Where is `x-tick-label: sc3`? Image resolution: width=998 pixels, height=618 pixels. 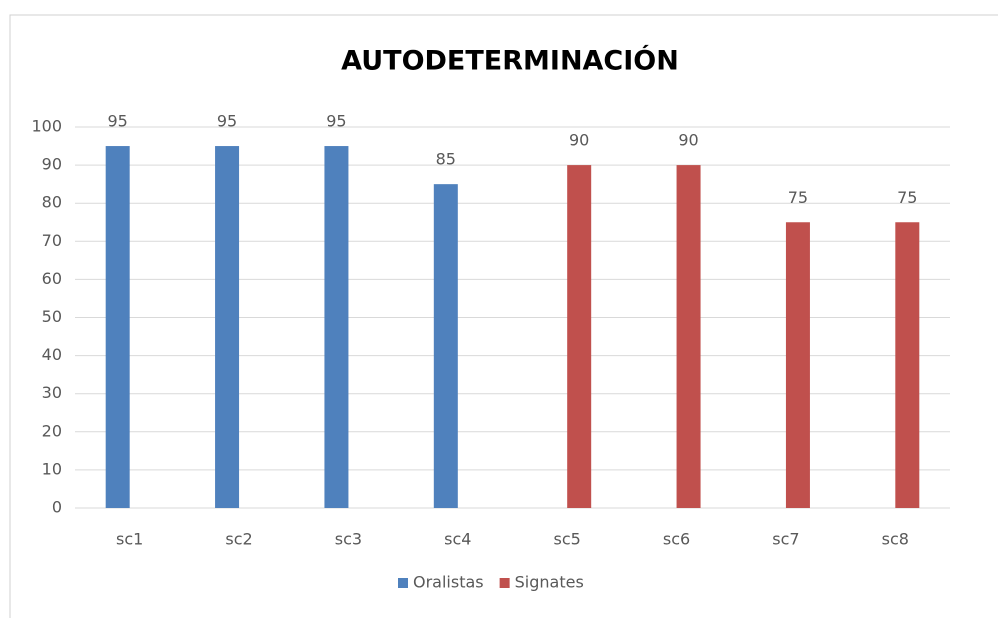
x-tick-label: sc3 is located at coordinates (348, 539).